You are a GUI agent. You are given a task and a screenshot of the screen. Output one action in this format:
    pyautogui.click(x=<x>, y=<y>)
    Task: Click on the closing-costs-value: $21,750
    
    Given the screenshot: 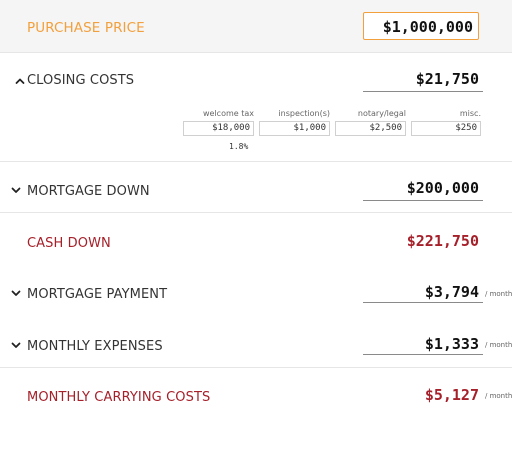 What is the action you would take?
    pyautogui.click(x=447, y=79)
    